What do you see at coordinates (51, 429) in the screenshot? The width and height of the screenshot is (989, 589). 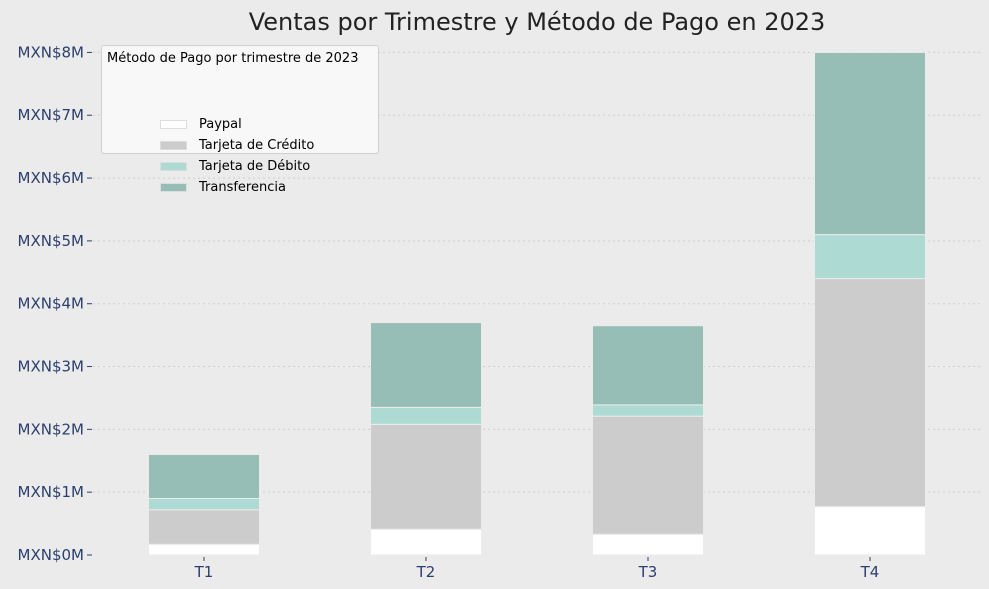 I see `y-tick-label: MXN$2M` at bounding box center [51, 429].